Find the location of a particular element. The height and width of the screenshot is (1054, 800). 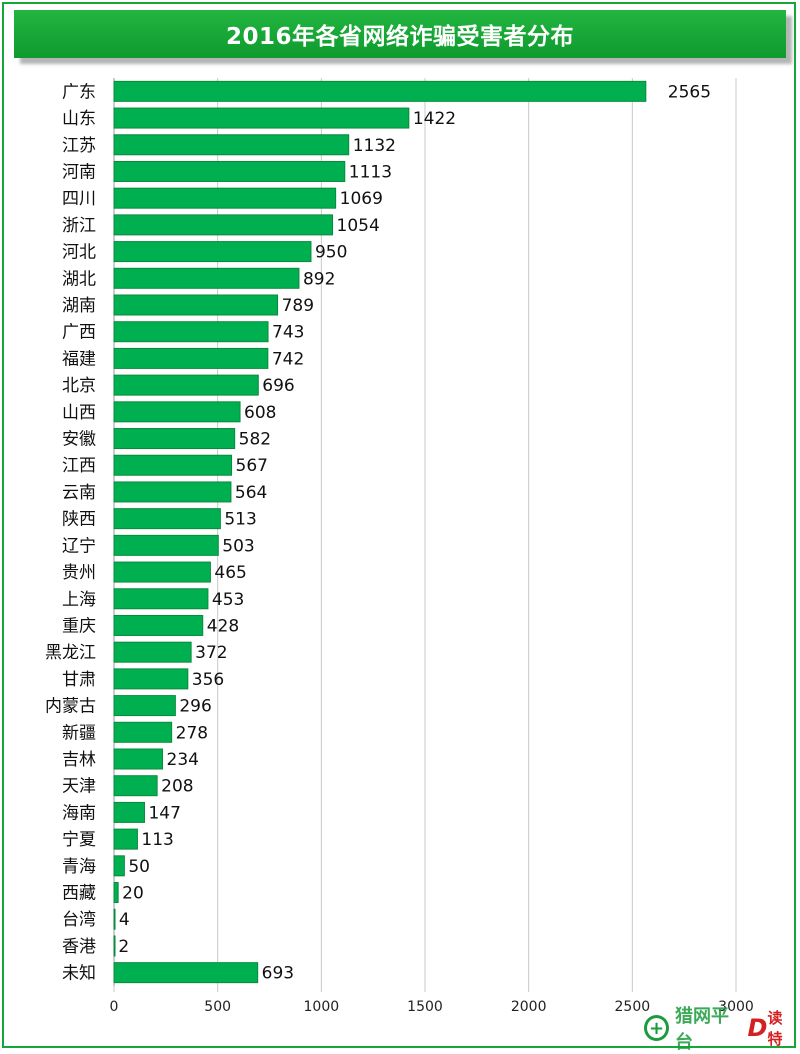

data-label: 513 is located at coordinates (240, 520).